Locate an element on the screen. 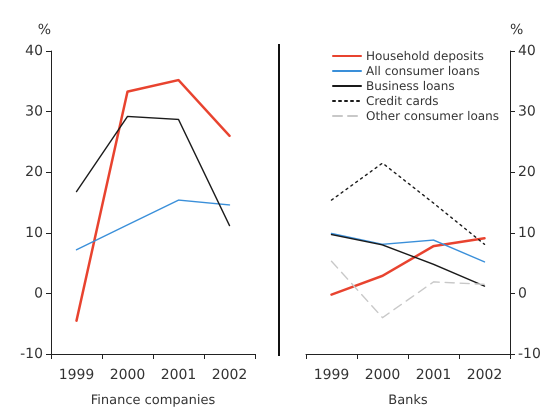 The image size is (550, 414). y-tick-label: 30 is located at coordinates (34, 112).